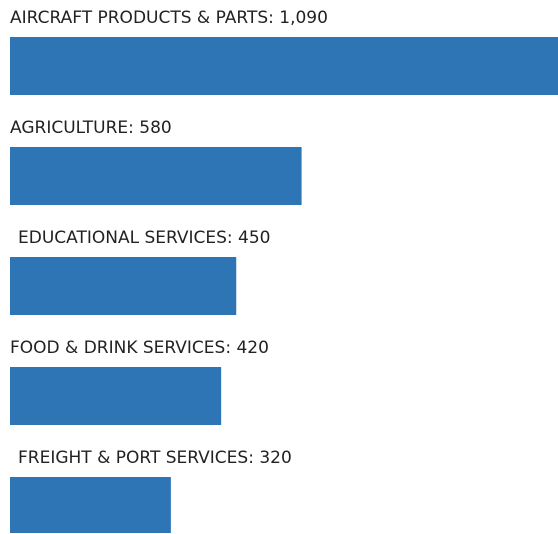  Describe the element at coordinates (144, 238) in the screenshot. I see `bar-label: EDUCATIONAL SERVICES: 450` at that location.